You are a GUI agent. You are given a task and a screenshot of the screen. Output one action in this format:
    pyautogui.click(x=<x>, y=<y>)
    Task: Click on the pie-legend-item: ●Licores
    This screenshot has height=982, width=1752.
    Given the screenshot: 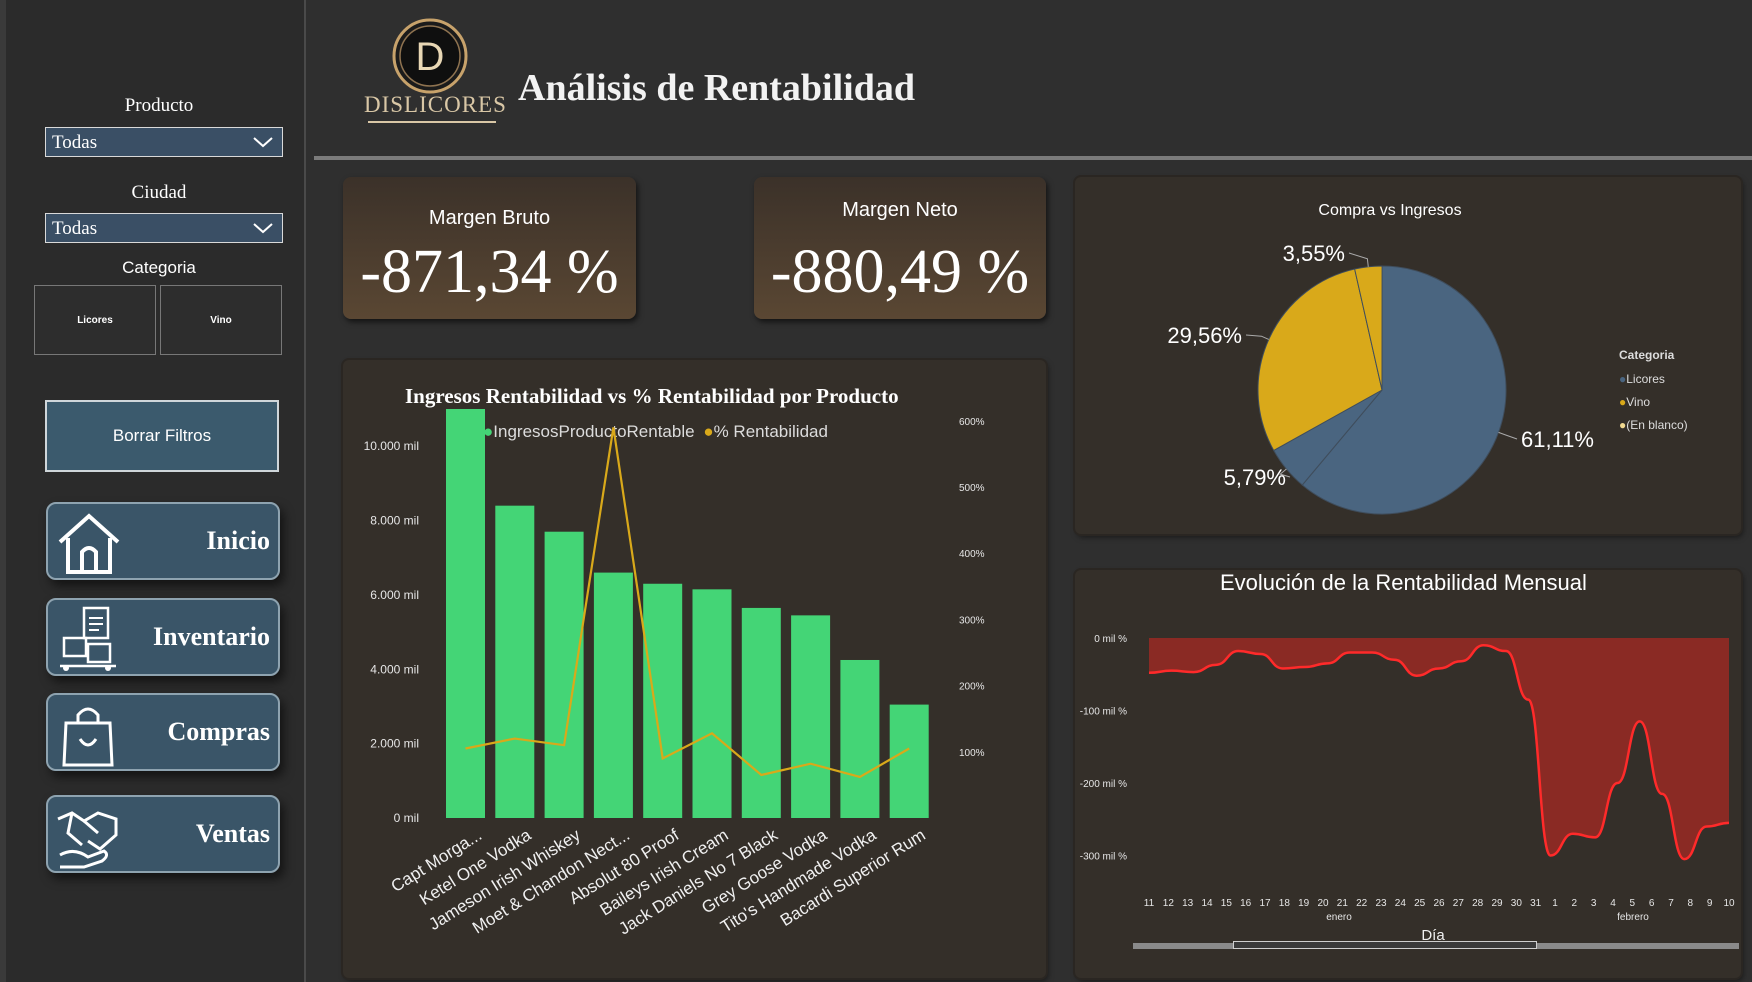 What is the action you would take?
    pyautogui.click(x=1653, y=379)
    